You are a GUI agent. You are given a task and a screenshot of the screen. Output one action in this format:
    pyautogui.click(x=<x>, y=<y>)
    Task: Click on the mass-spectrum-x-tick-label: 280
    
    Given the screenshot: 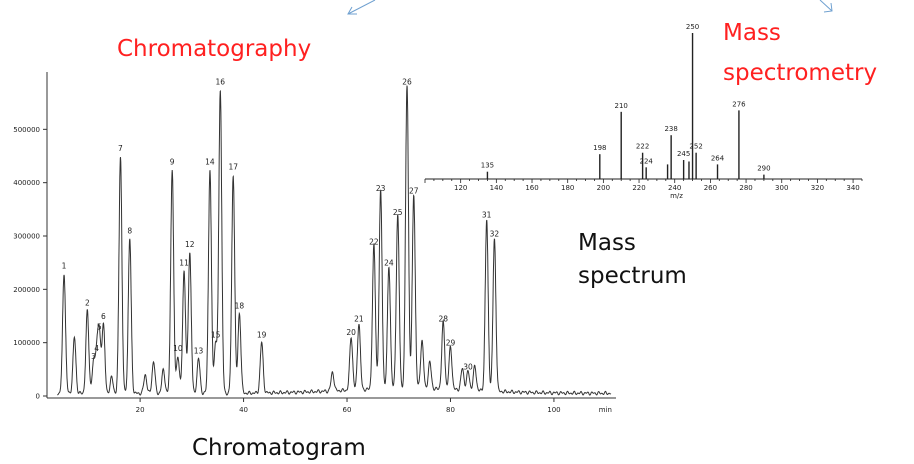 What is the action you would take?
    pyautogui.click(x=745, y=188)
    